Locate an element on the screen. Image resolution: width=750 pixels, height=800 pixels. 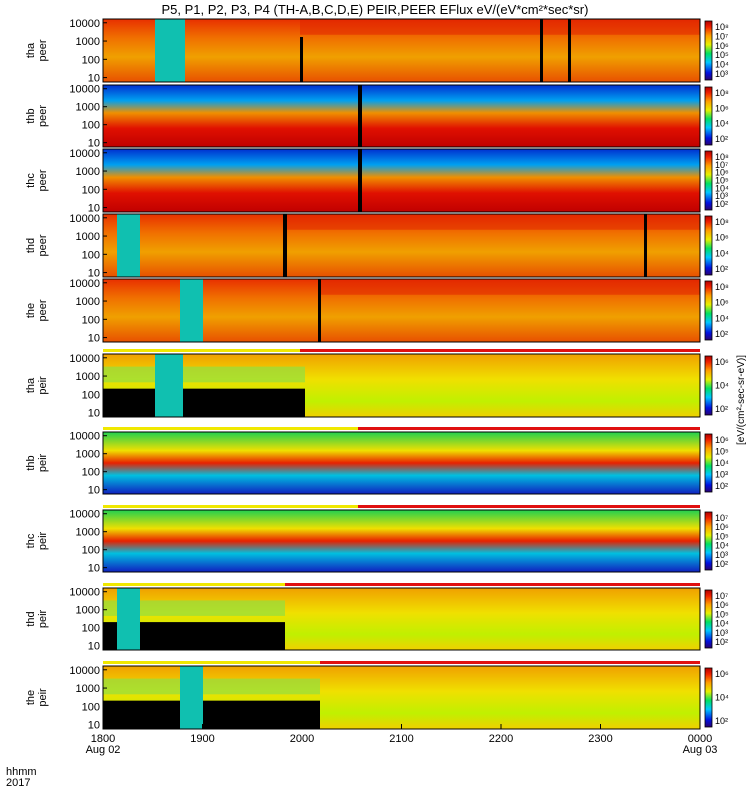
panel-3-frame is located at coordinates (401, 180).